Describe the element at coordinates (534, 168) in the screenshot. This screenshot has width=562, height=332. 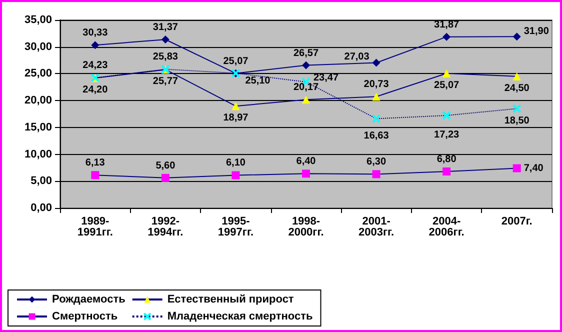
I see `data-label: 7,40` at that location.